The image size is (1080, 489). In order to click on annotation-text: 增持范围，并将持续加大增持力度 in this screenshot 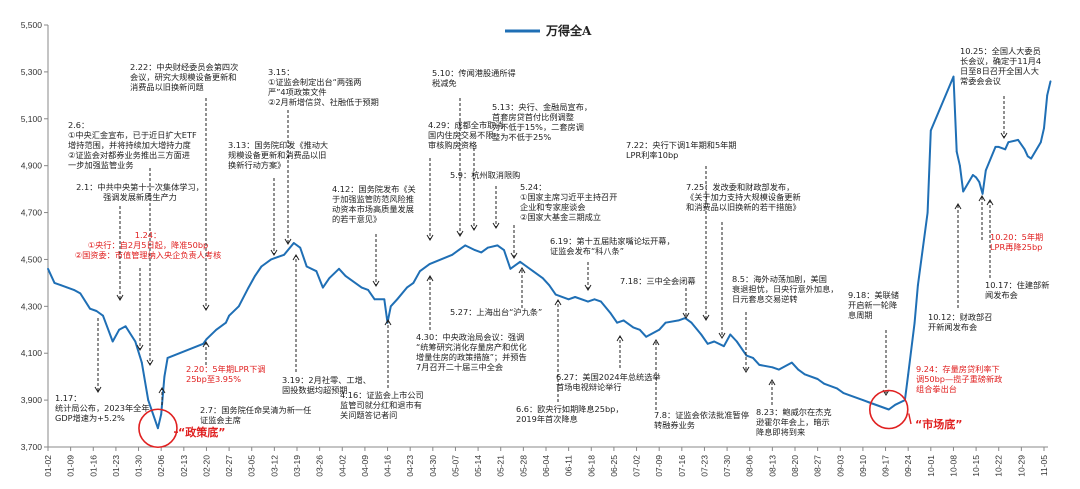, I will do `click(129, 145)`.